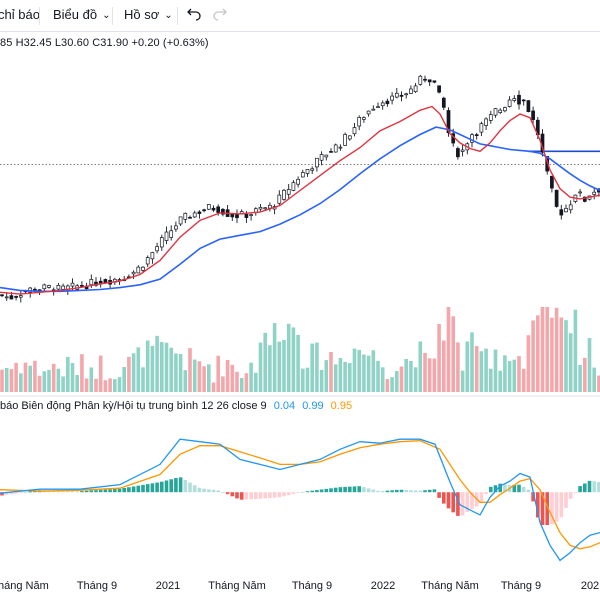 The height and width of the screenshot is (600, 600). Describe the element at coordinates (148, 14) in the screenshot. I see `profile-menu-button: Hồ sơ ⌄` at that location.